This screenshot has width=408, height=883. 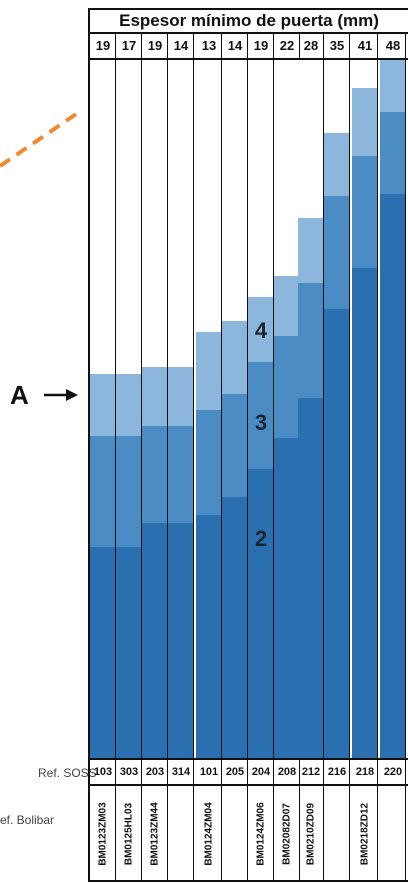 What do you see at coordinates (311, 45) in the screenshot?
I see `thickness-value: 28` at bounding box center [311, 45].